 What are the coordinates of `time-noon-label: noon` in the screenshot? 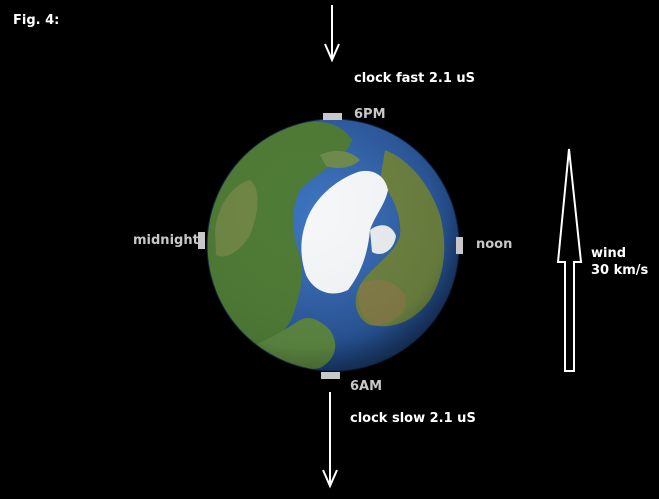 It's located at (494, 244).